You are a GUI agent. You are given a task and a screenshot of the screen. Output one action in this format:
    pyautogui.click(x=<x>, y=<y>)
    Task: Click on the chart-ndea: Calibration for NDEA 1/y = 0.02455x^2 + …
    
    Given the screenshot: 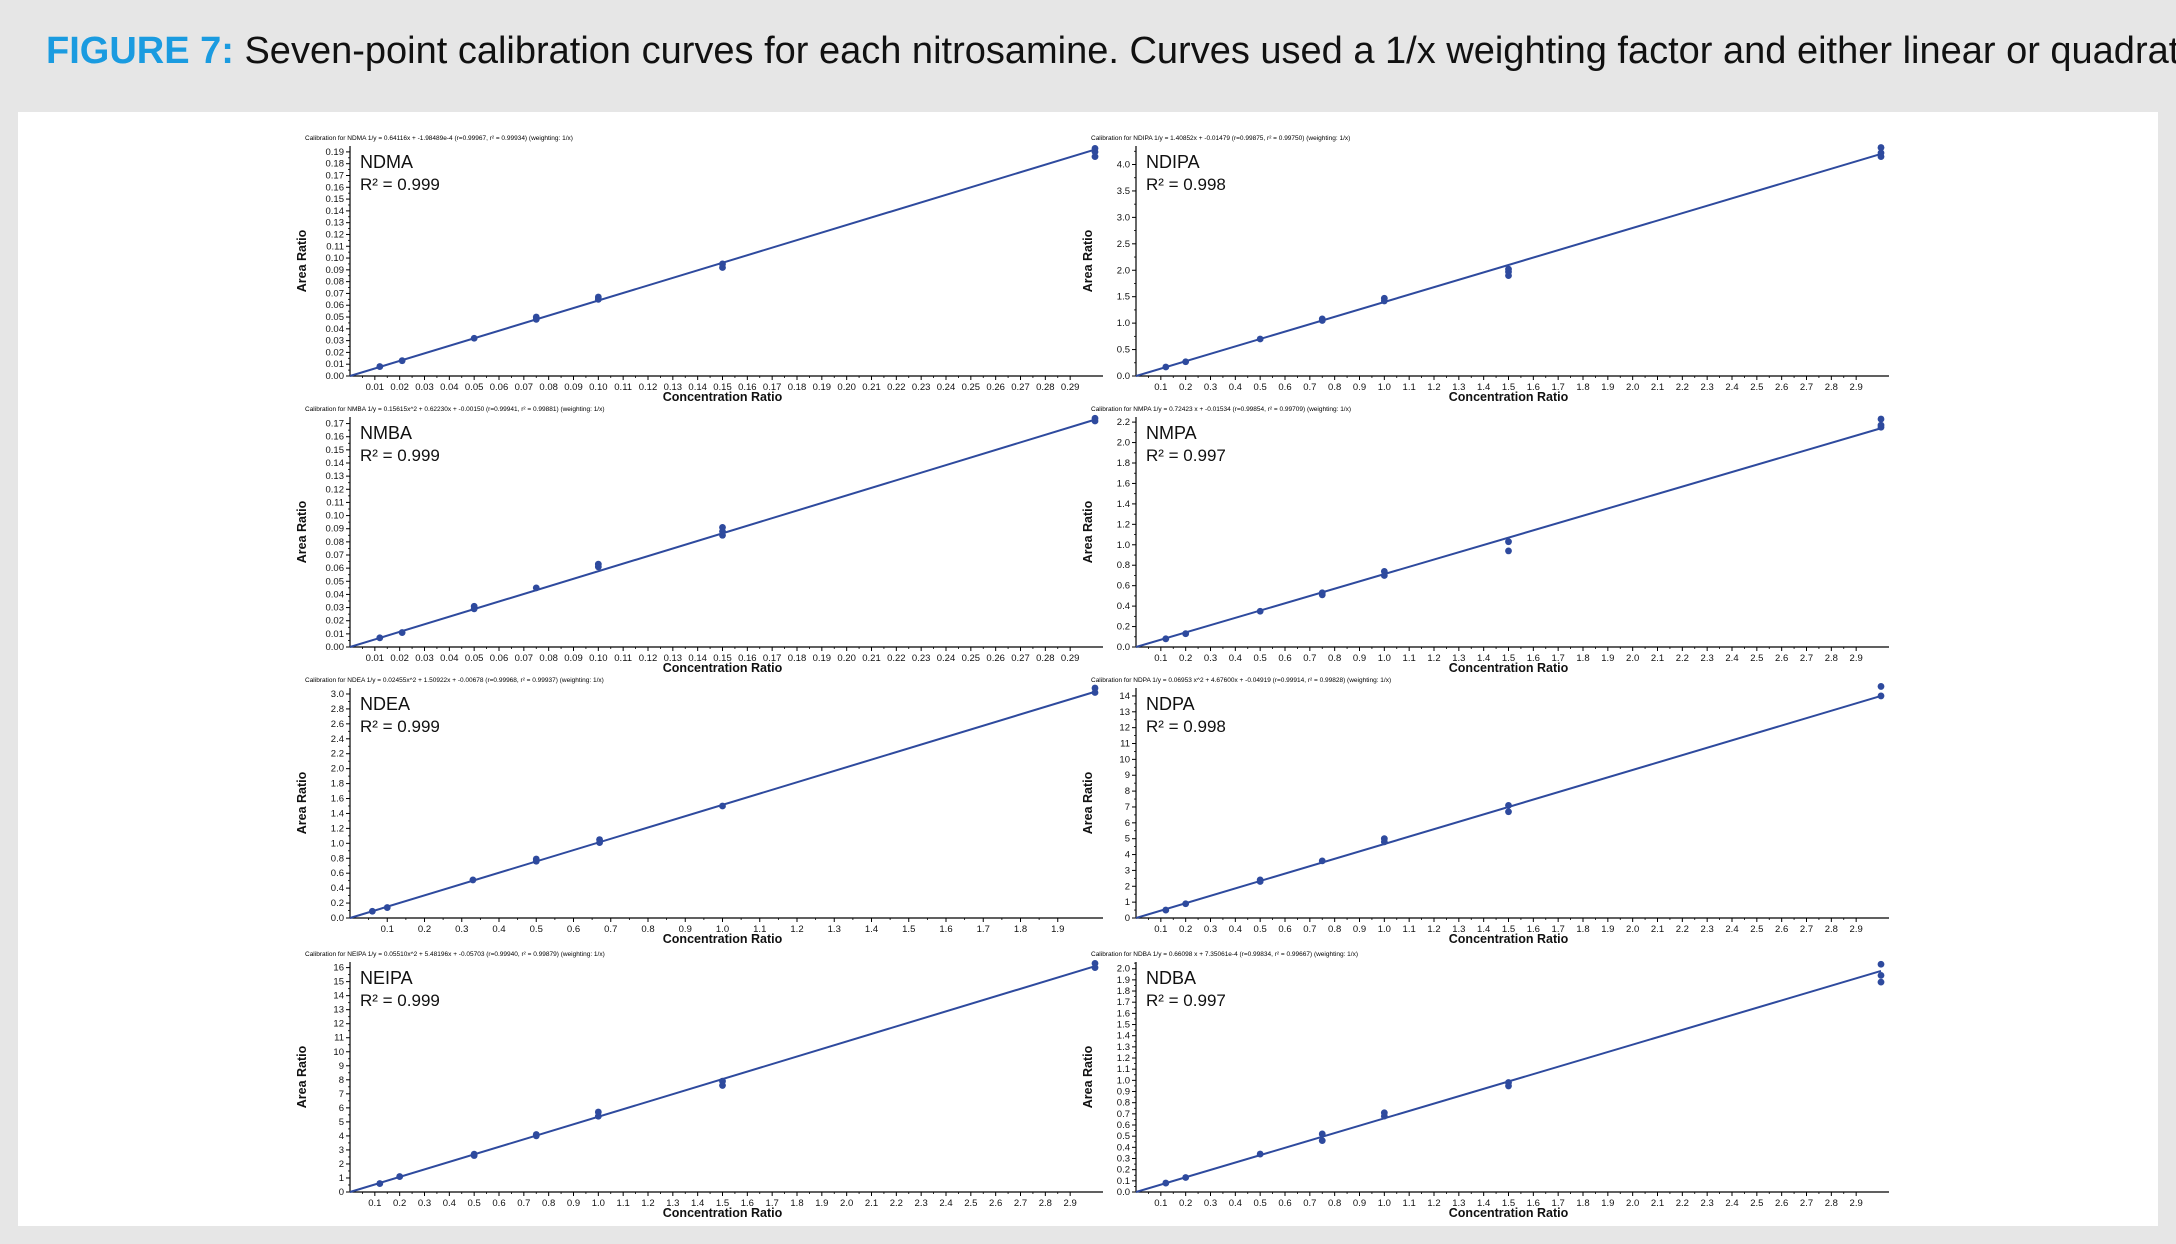 What is the action you would take?
    pyautogui.click(x=699, y=811)
    